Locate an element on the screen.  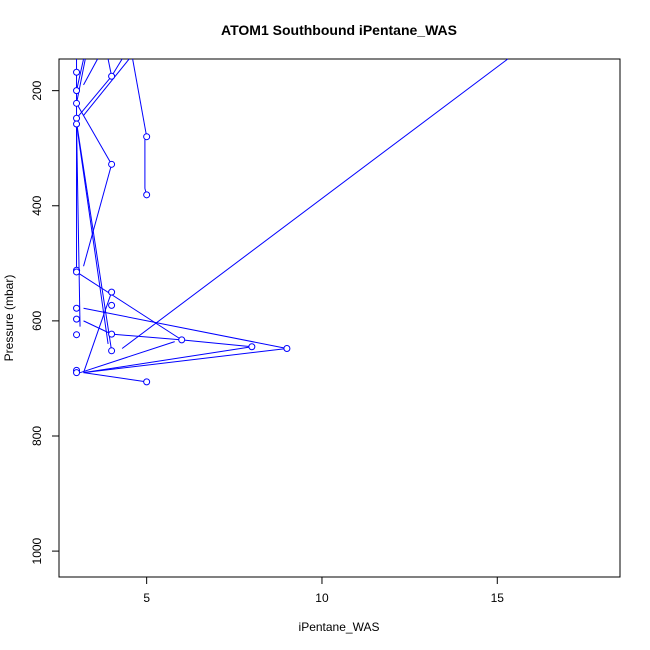
x-tick-label: 5 is located at coordinates (146, 598).